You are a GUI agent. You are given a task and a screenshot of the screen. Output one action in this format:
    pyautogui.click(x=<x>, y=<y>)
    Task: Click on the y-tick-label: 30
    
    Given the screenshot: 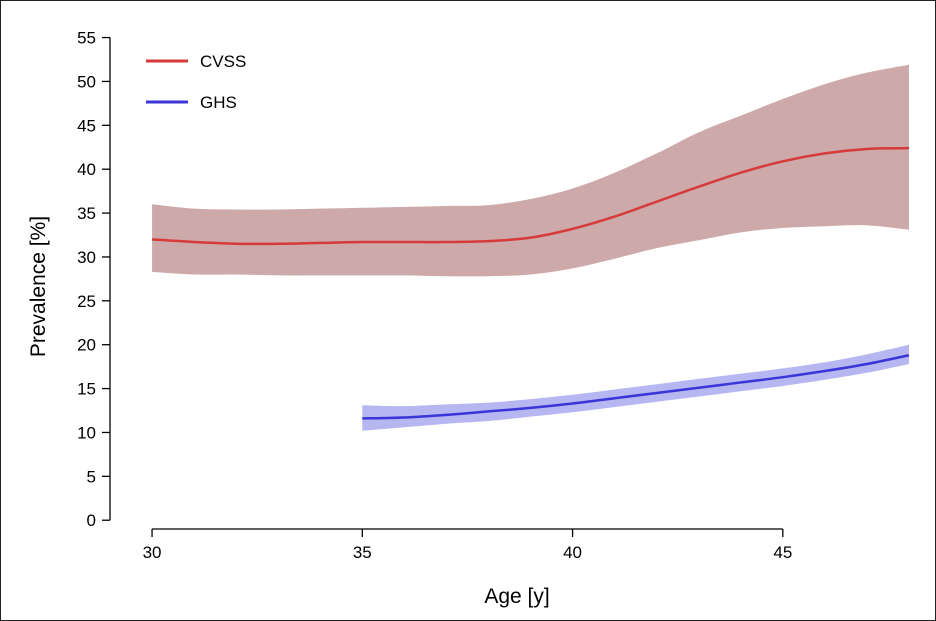 What is the action you would take?
    pyautogui.click(x=86, y=257)
    